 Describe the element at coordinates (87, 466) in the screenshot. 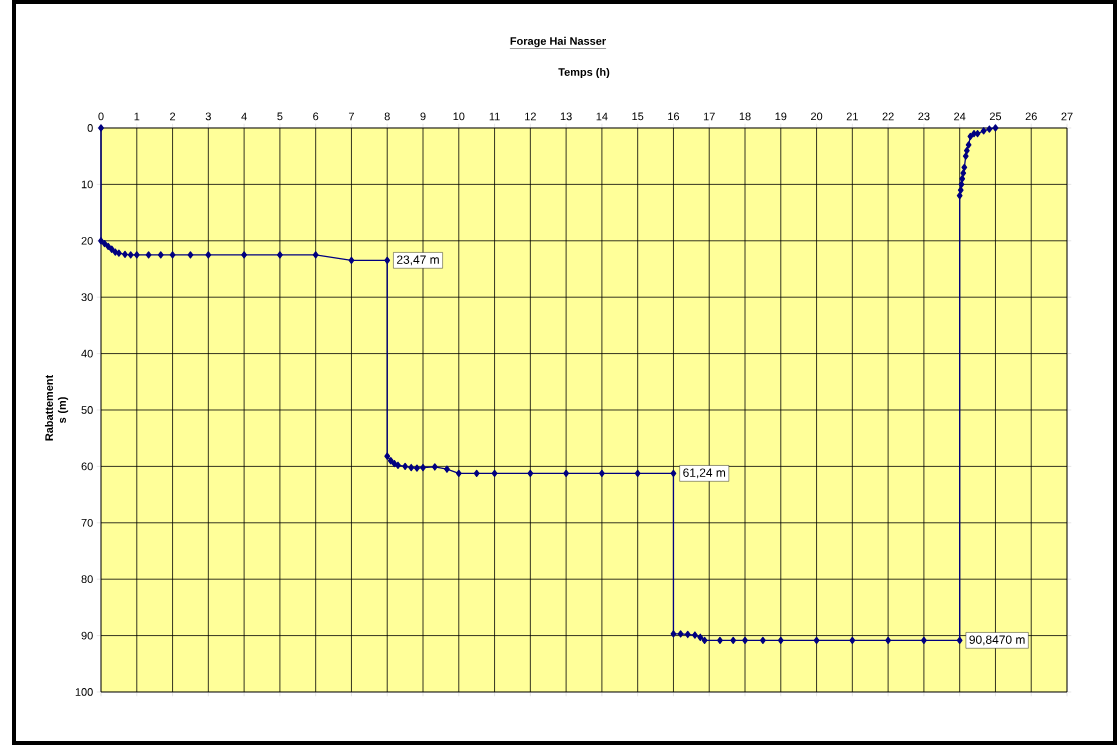

I see `y-tick-label: 60` at that location.